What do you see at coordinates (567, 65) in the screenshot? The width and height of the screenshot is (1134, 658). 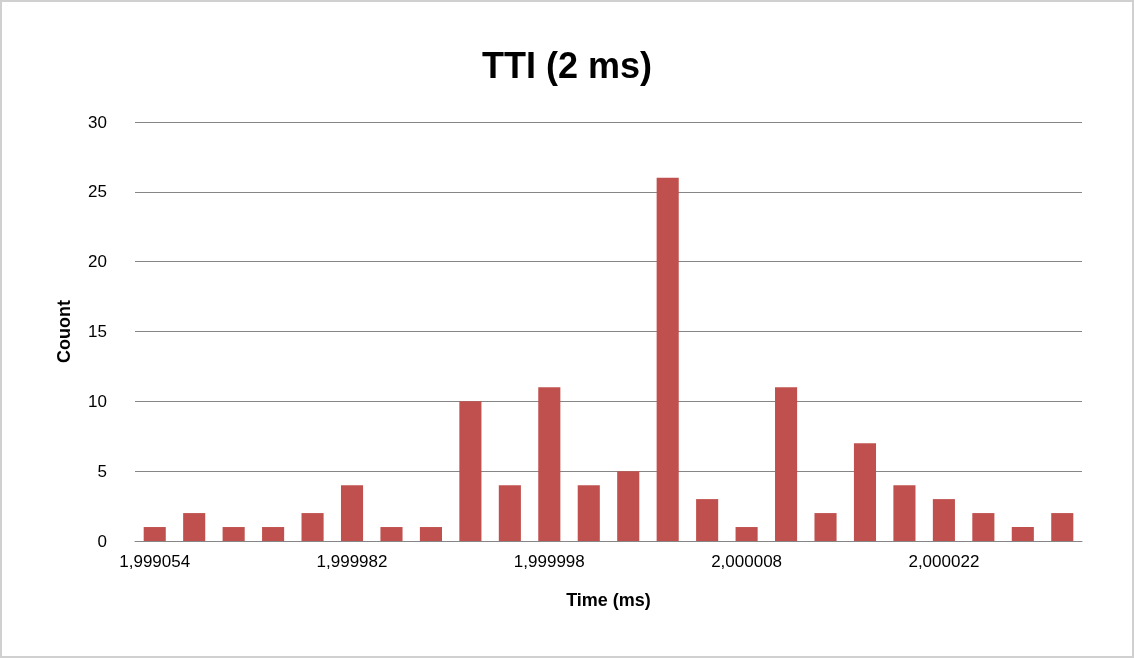 I see `chart-title: TTI (2 ms)` at bounding box center [567, 65].